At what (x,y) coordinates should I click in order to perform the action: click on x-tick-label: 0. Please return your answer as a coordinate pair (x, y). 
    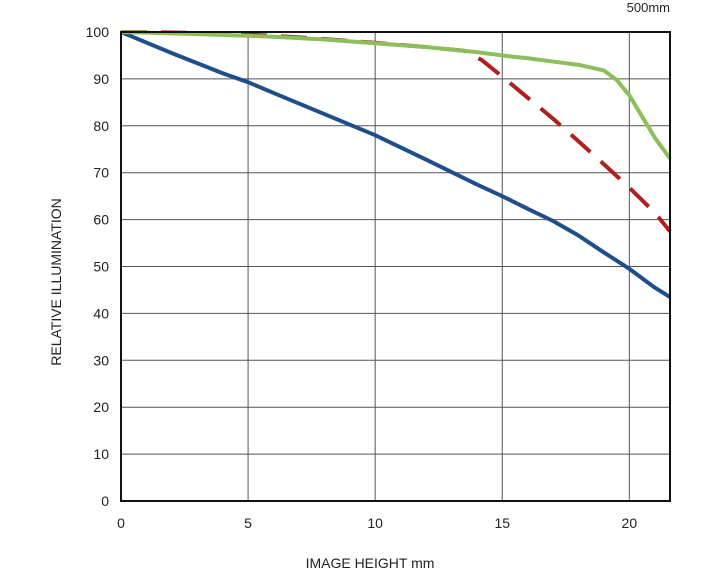
    Looking at the image, I should click on (121, 523).